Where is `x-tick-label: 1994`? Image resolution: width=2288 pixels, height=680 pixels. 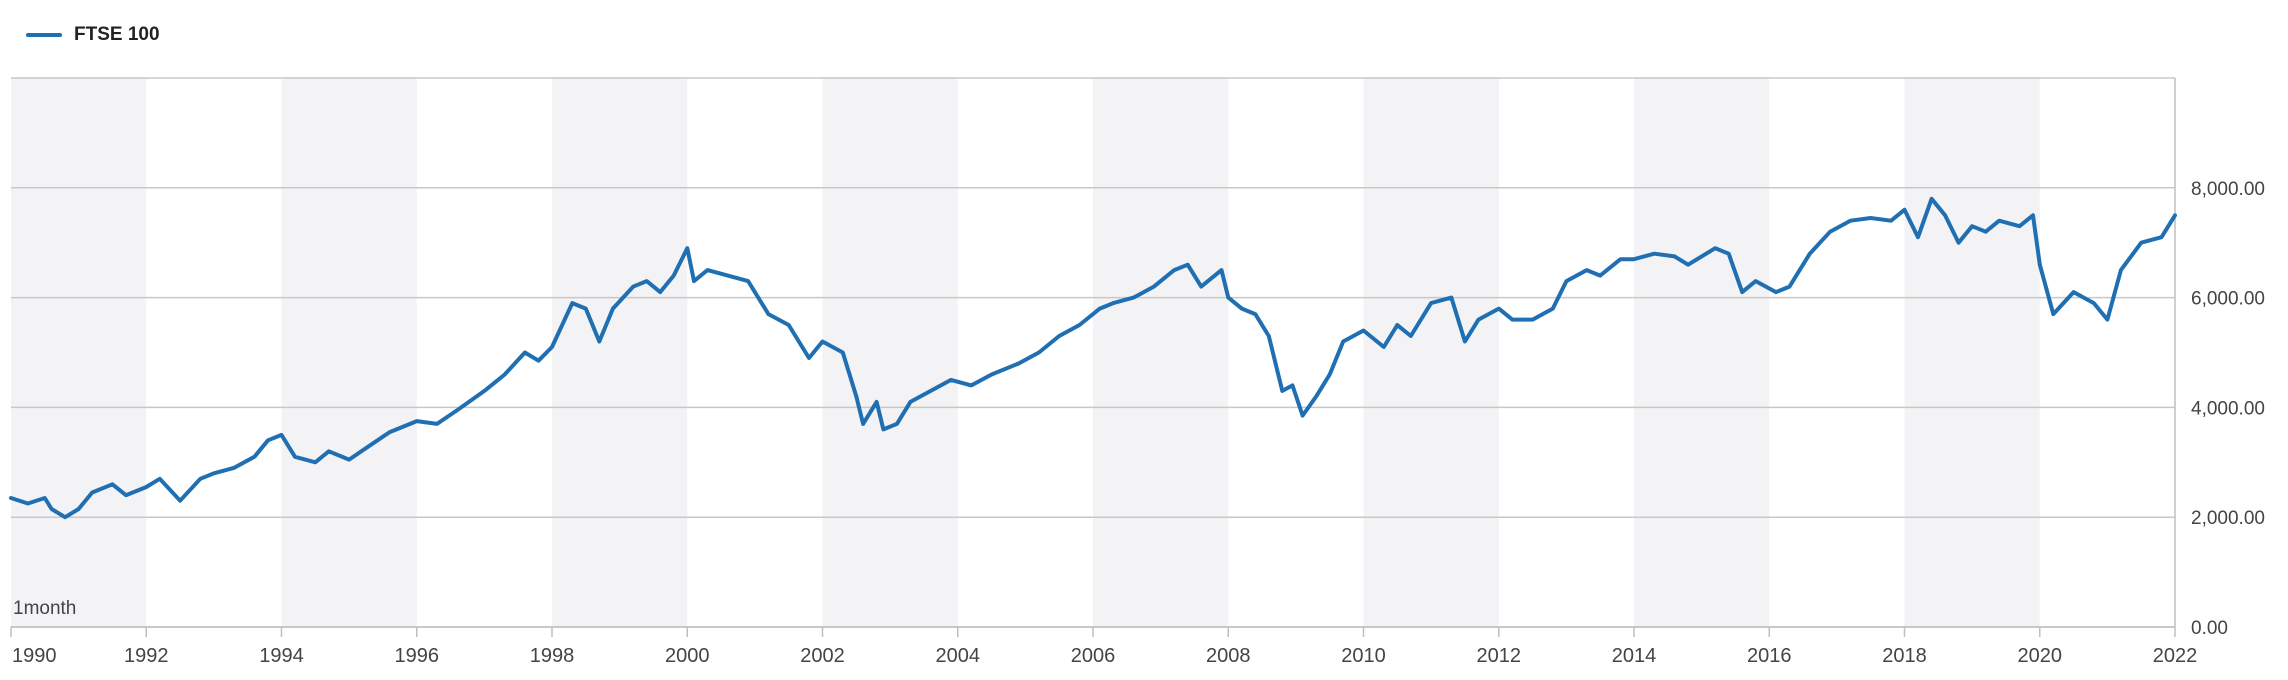 x-tick-label: 1994 is located at coordinates (281, 656).